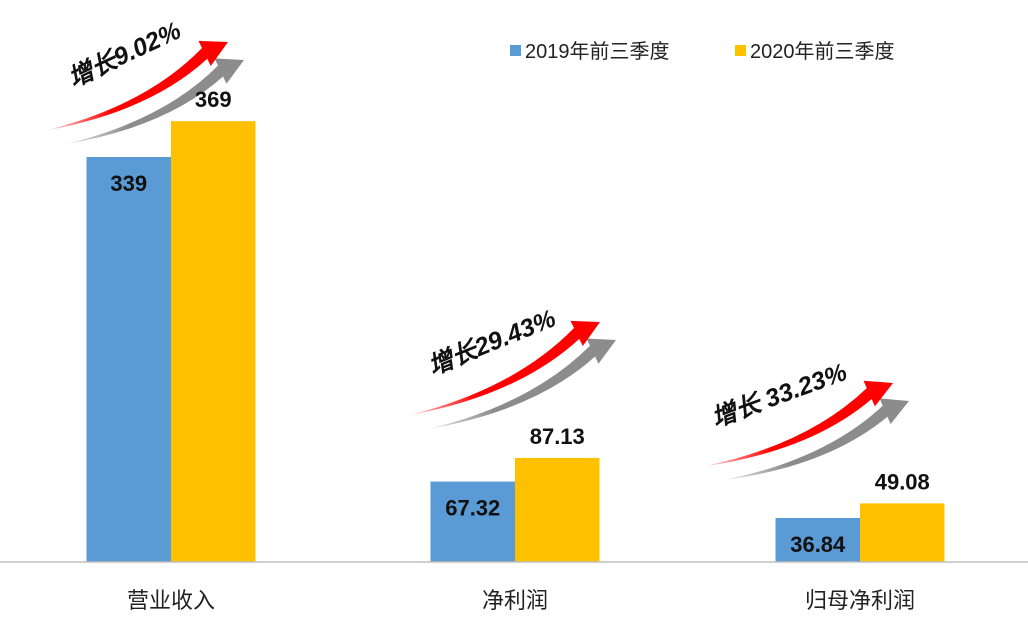  I want to click on legend: 2019年前三季度 2020年前三季度, so click(702, 51).